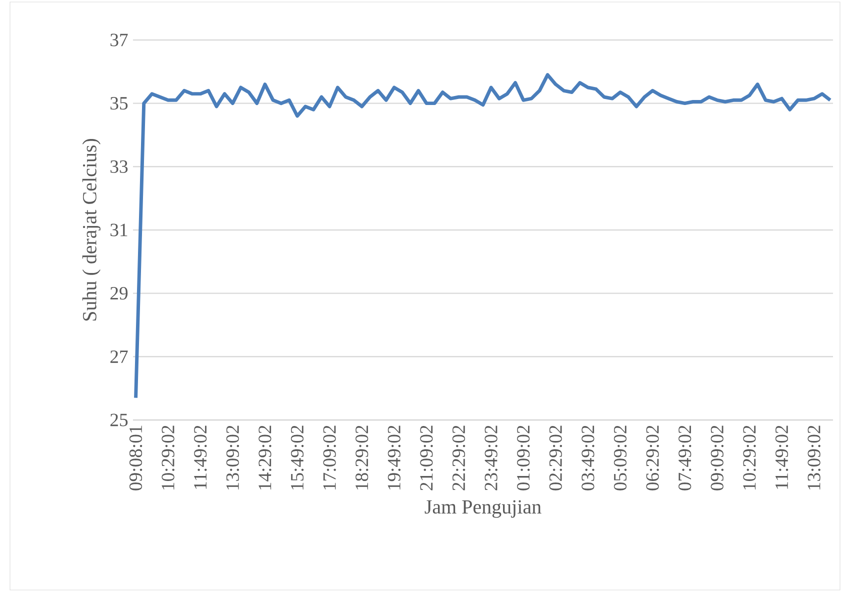 The height and width of the screenshot is (592, 847). I want to click on x-tick-label: 21:09:02, so click(426, 458).